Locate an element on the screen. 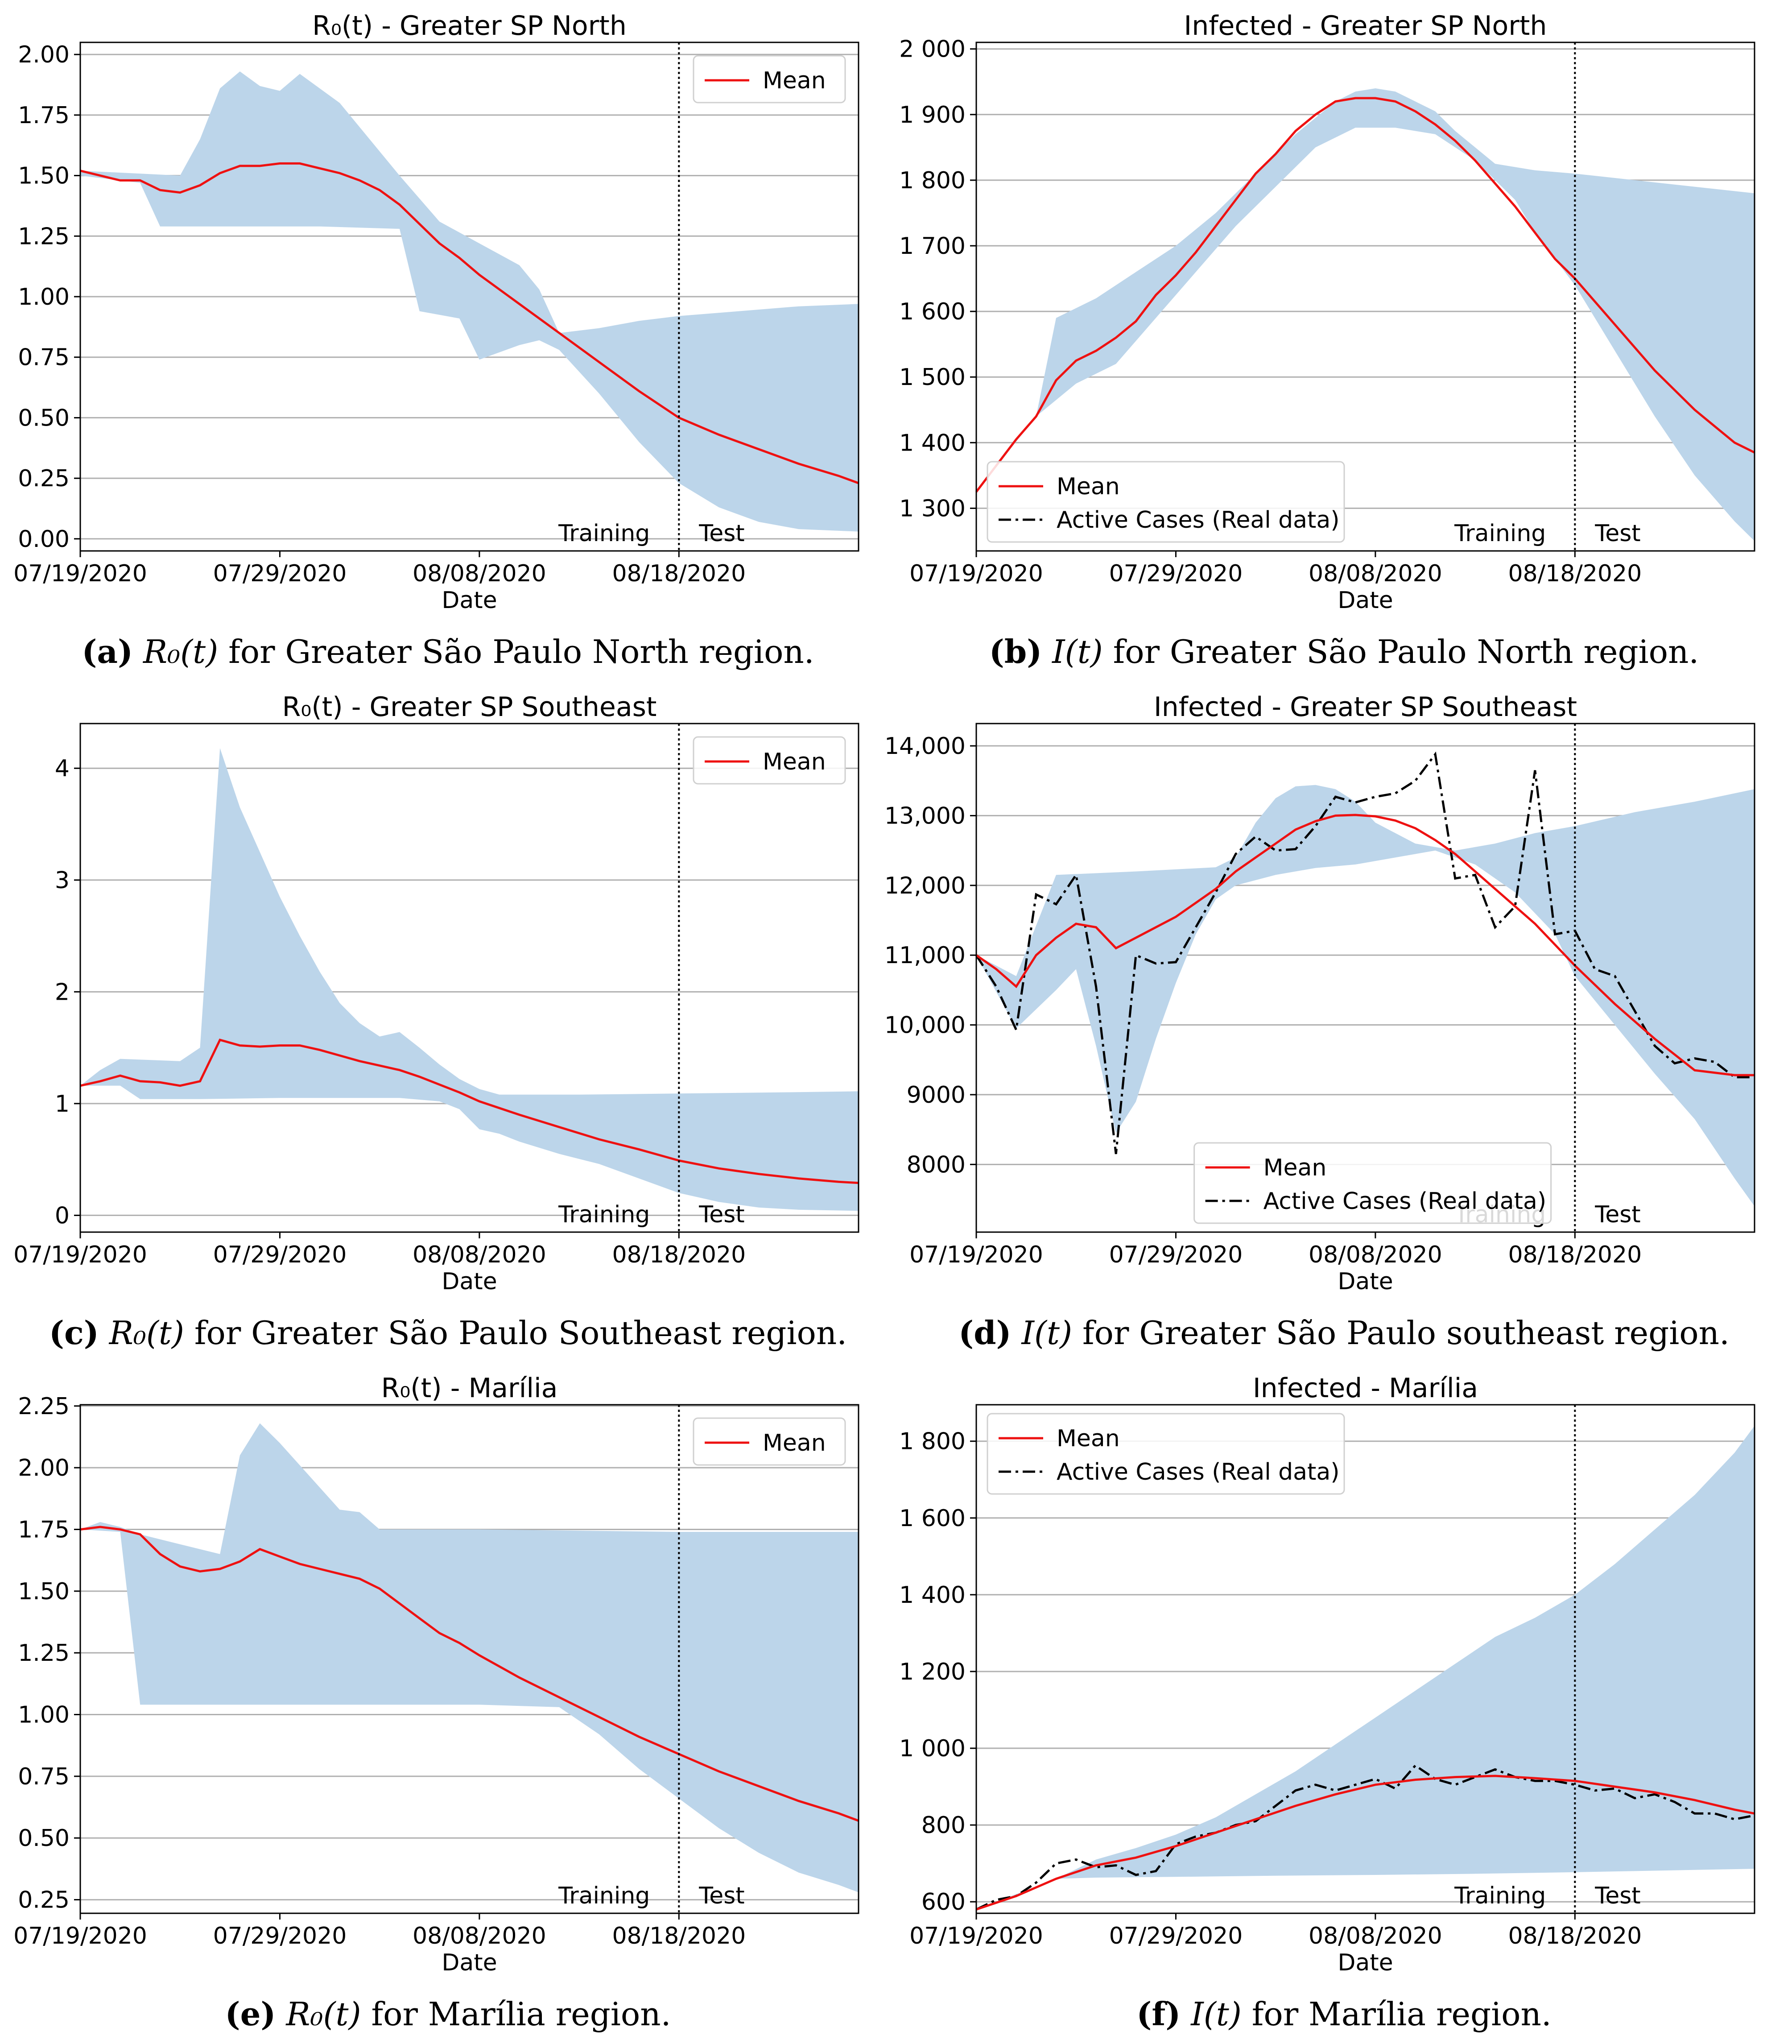 The width and height of the screenshot is (1792, 2044). caption-e: (e) R₀(t) for Marília region. is located at coordinates (448, 2014).